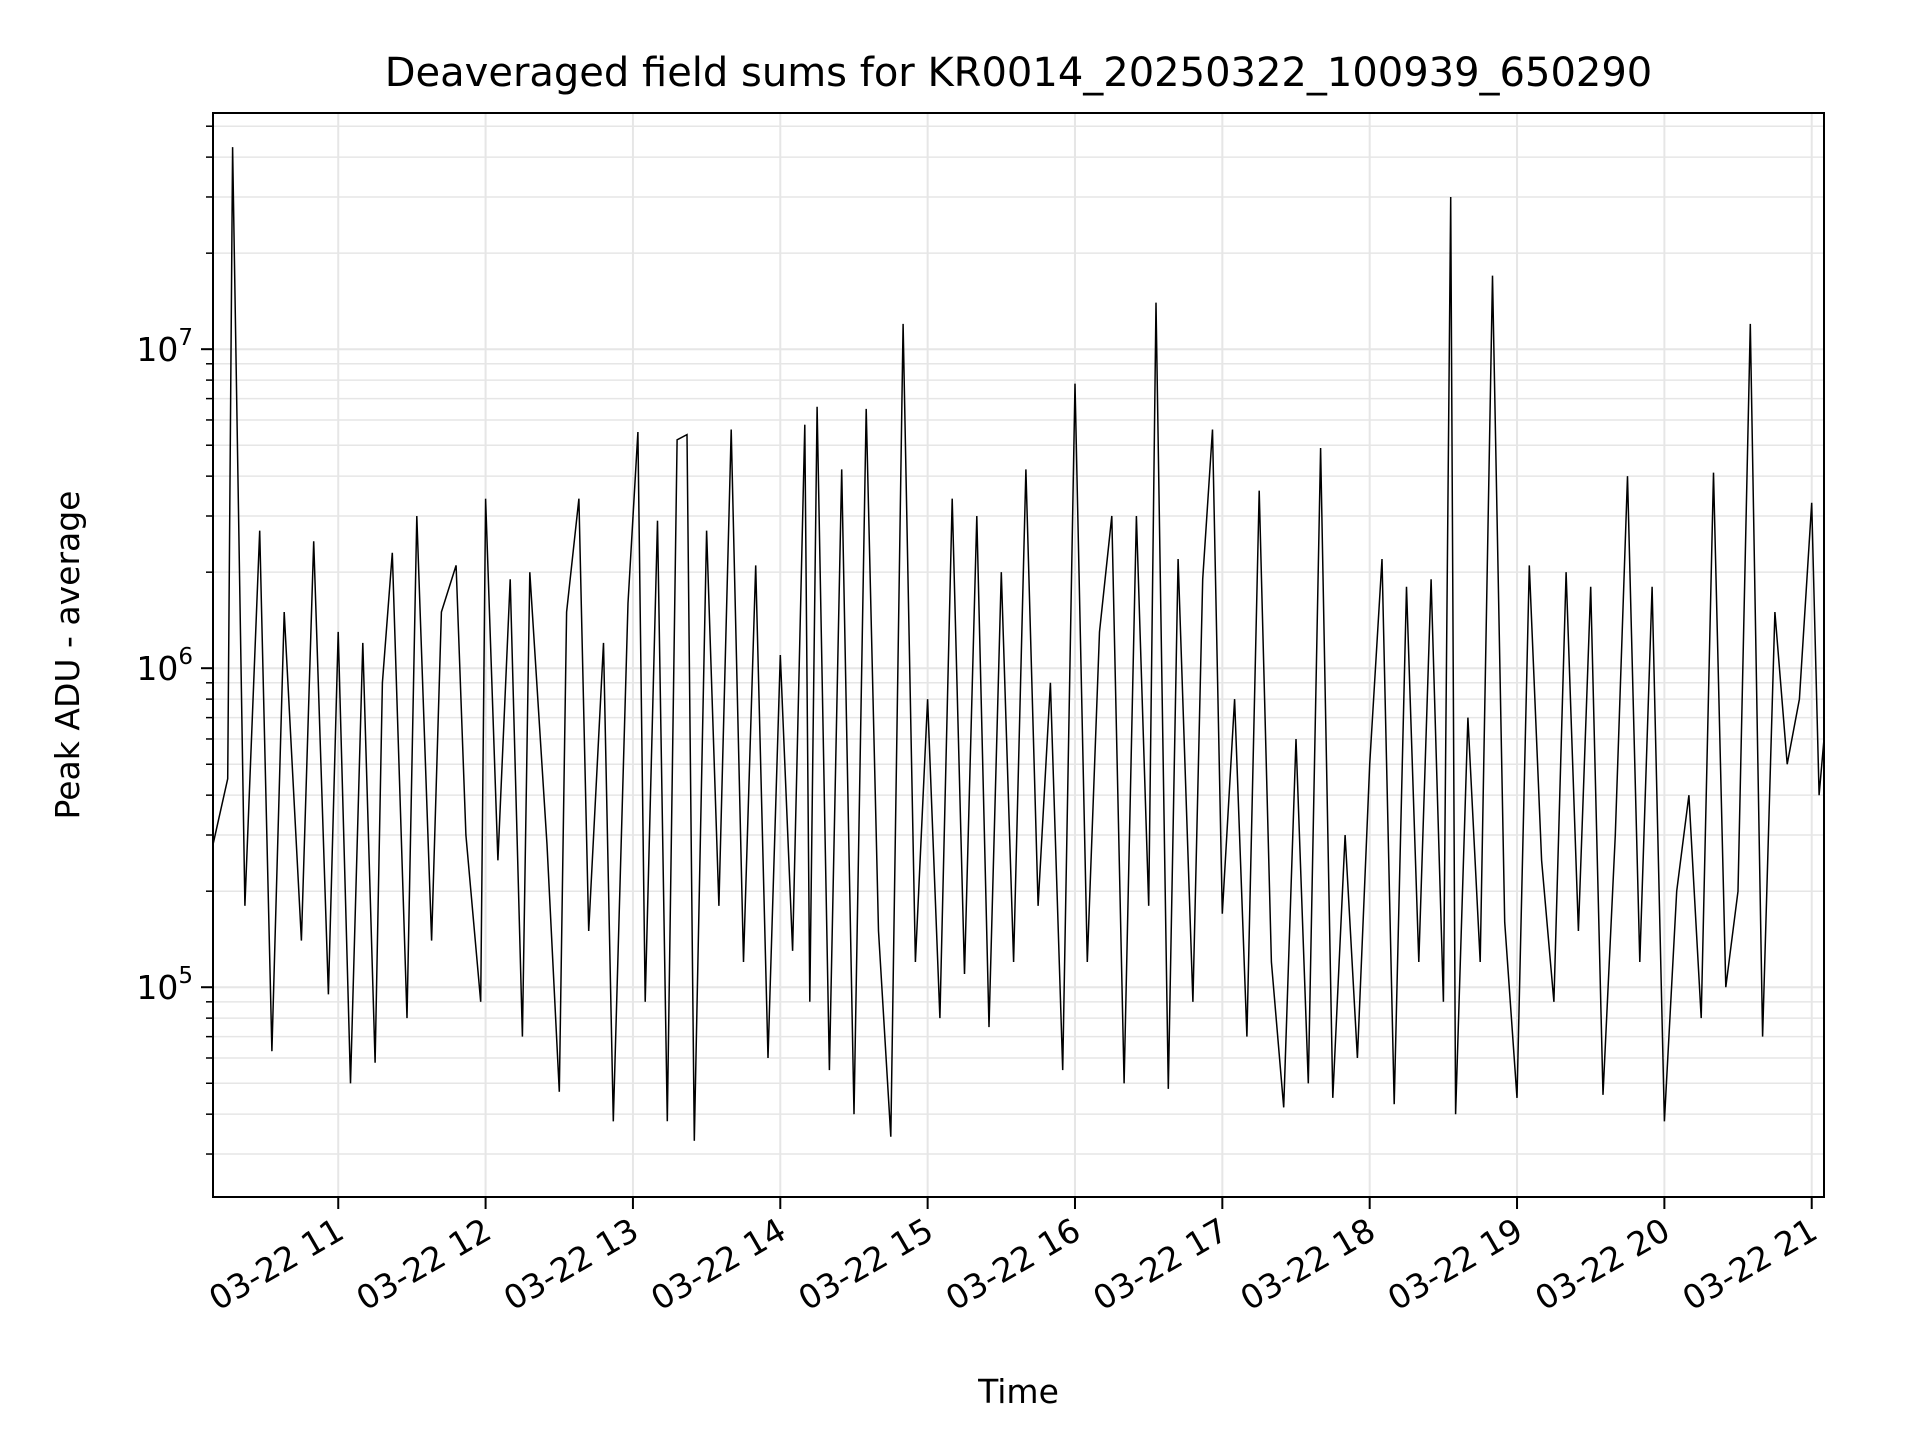 The width and height of the screenshot is (1920, 1440). What do you see at coordinates (174, 640) in the screenshot?
I see `y-axis-ticks: 10⁵ 10⁶ 10⁷` at bounding box center [174, 640].